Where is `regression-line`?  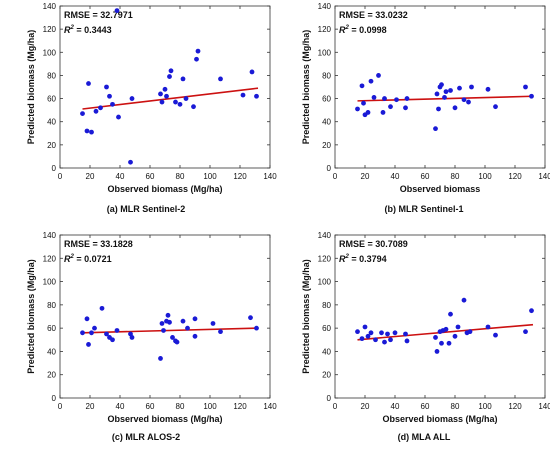 regression-line is located at coordinates (445, 332).